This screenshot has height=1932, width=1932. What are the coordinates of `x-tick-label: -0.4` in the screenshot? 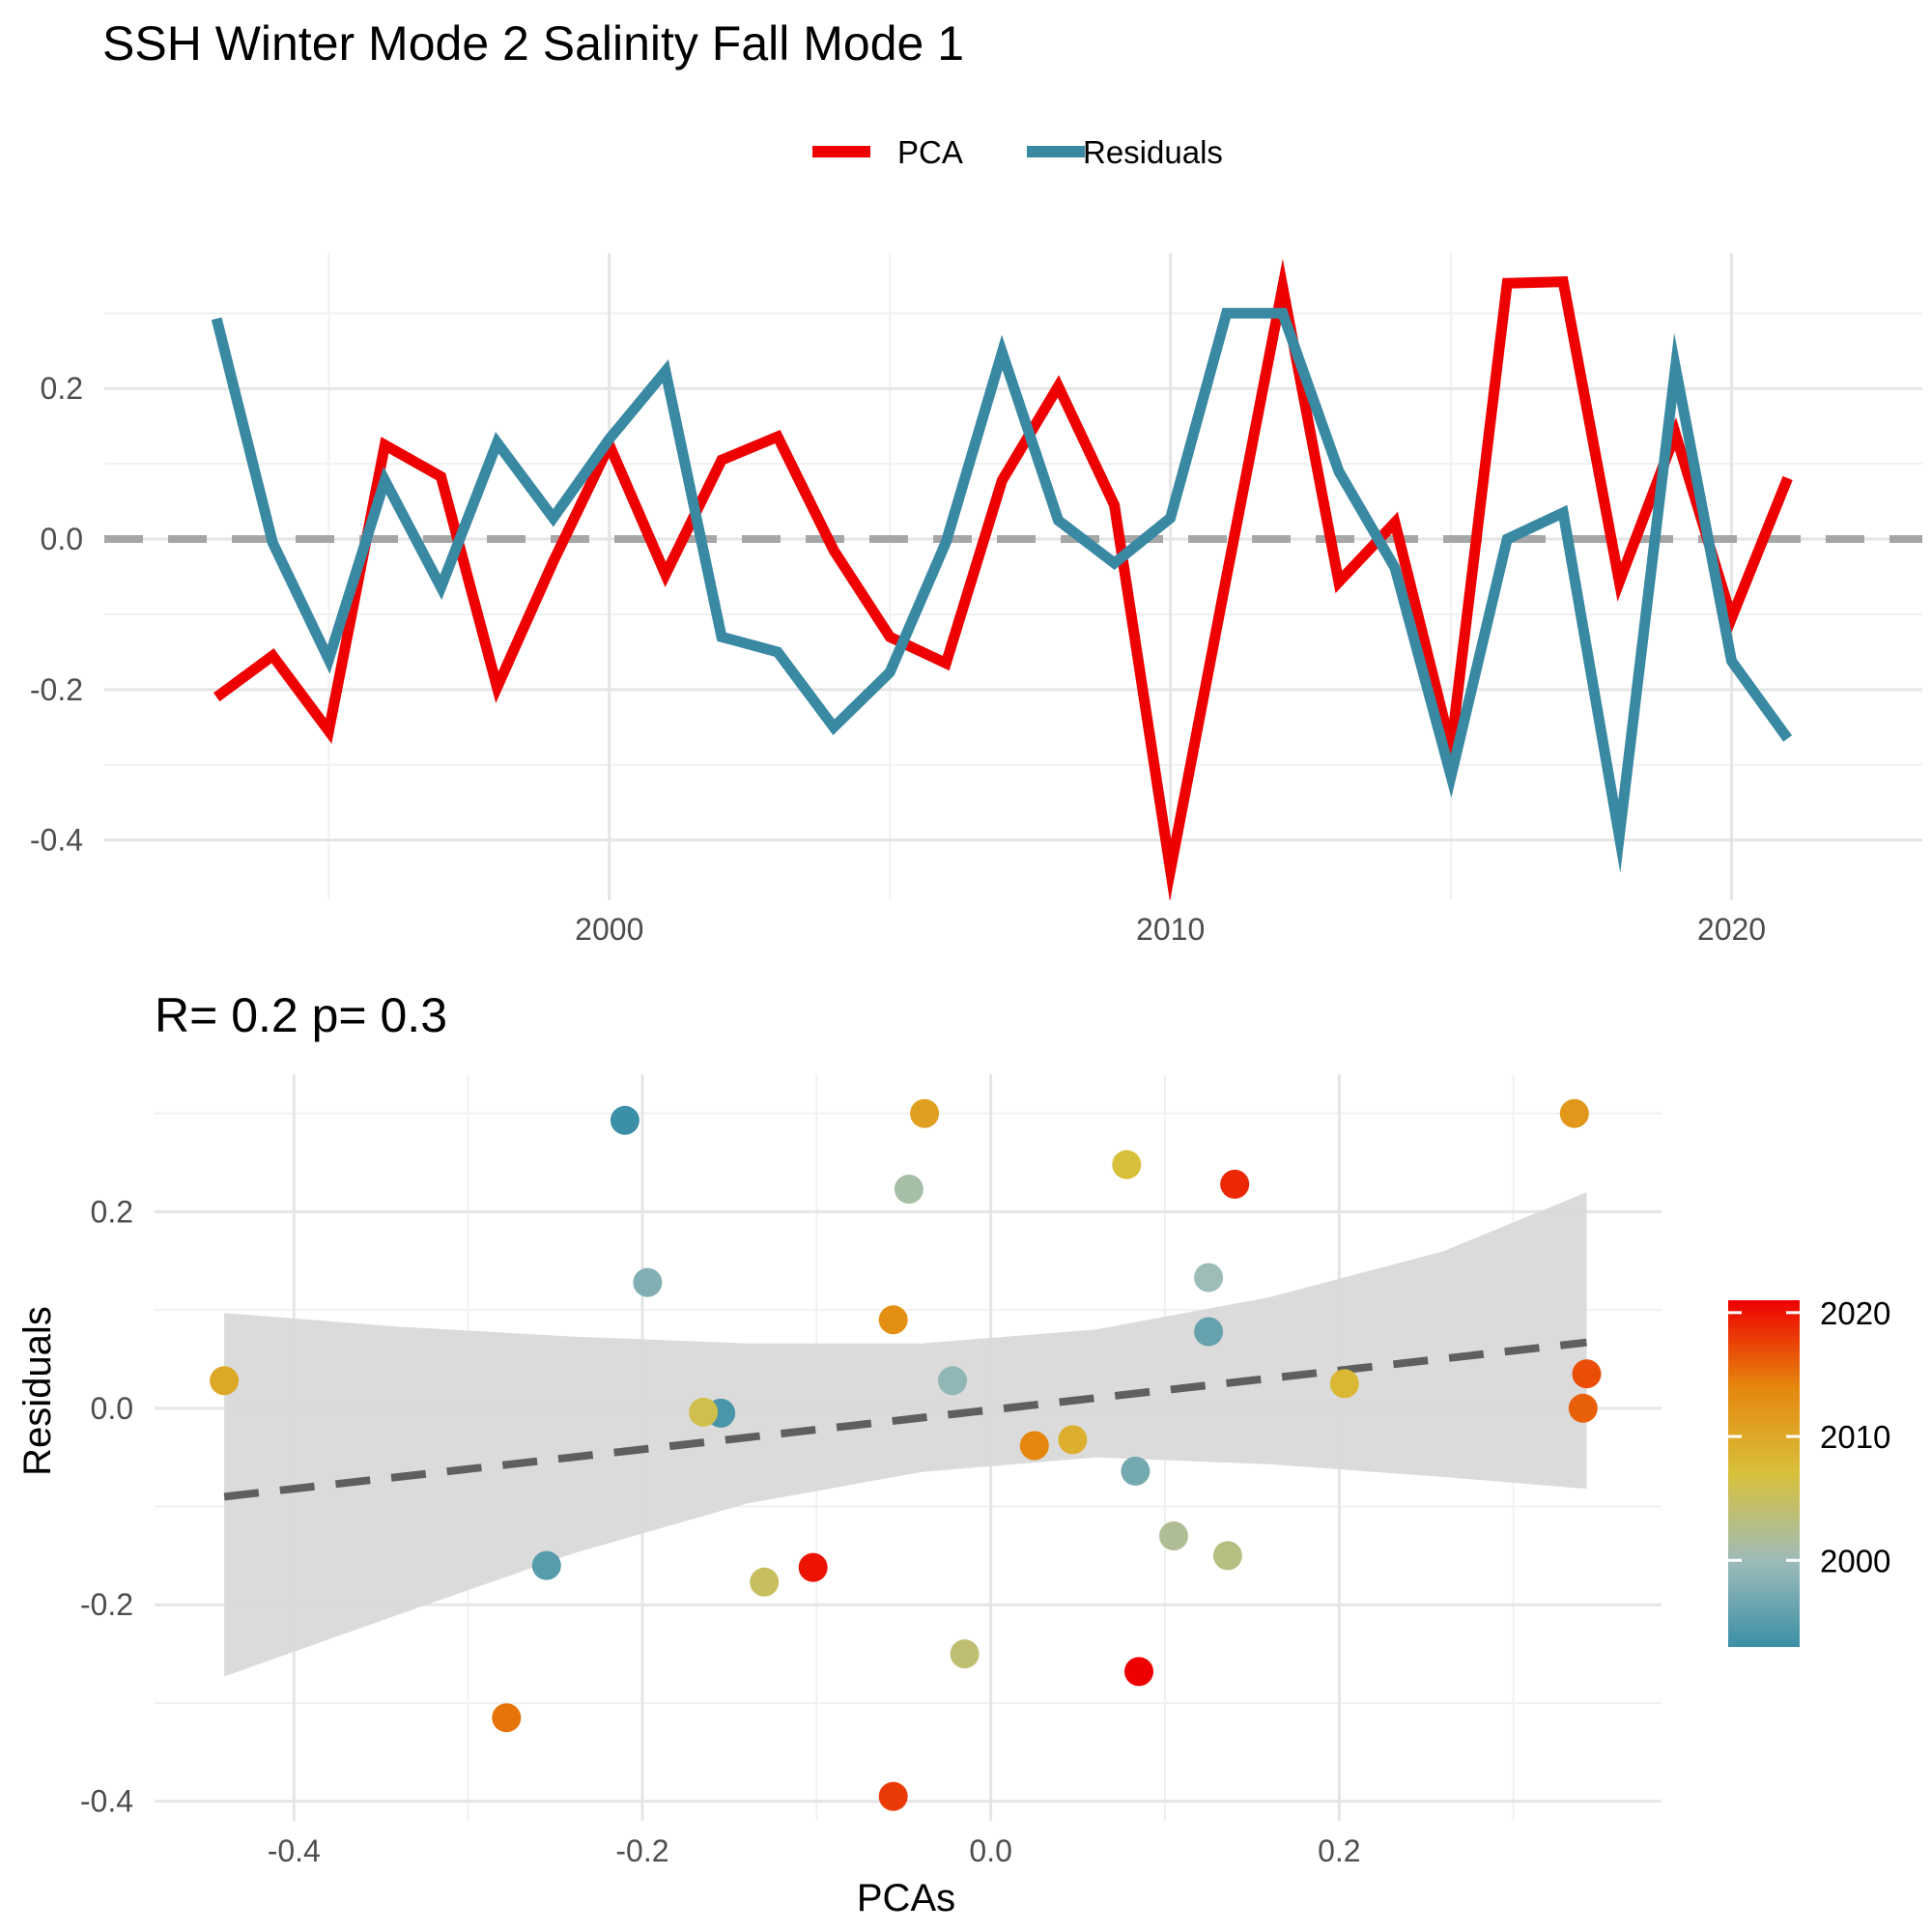 It's located at (294, 1850).